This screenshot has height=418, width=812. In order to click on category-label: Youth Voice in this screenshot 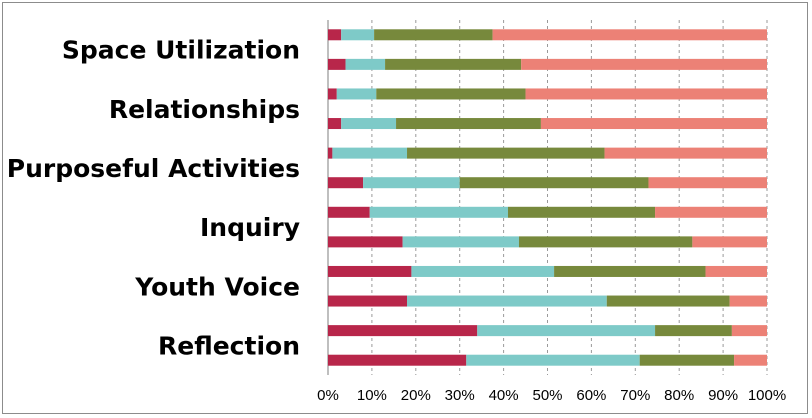, I will do `click(217, 286)`.